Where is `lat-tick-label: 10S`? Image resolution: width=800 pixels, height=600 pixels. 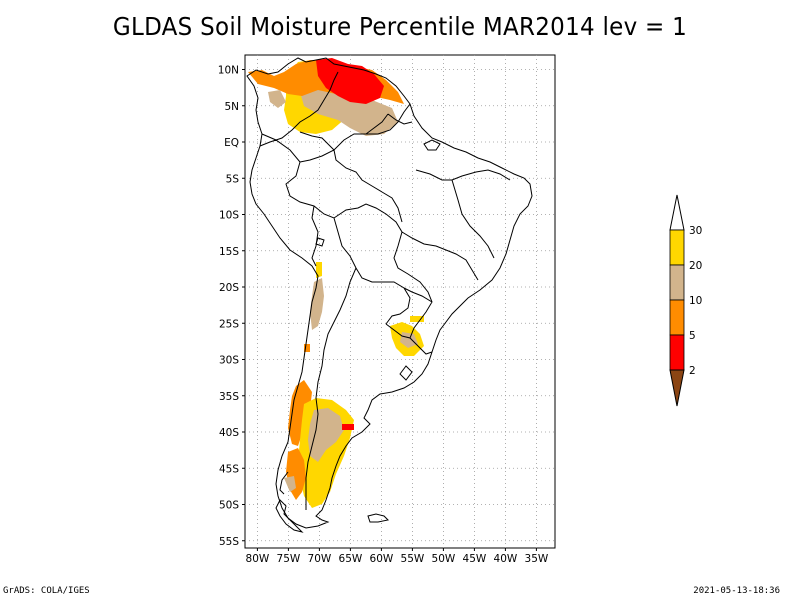
lat-tick-label: 10S is located at coordinates (229, 216).